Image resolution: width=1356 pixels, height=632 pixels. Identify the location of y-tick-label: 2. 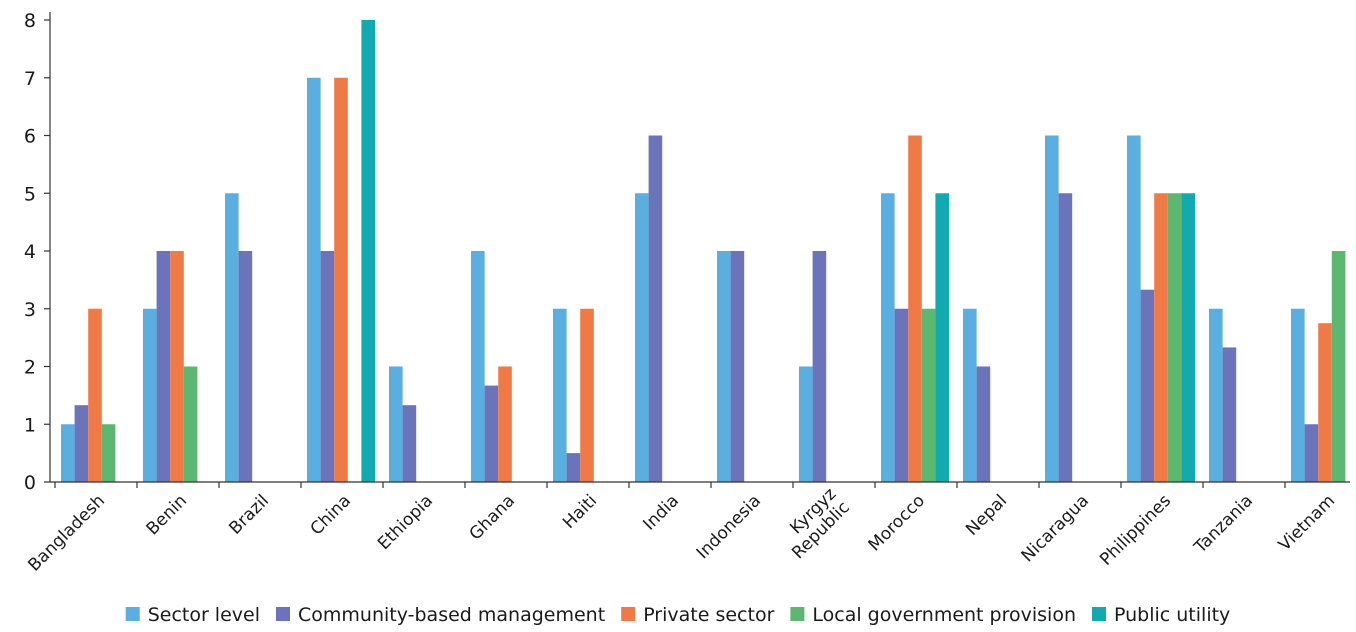
(30, 368).